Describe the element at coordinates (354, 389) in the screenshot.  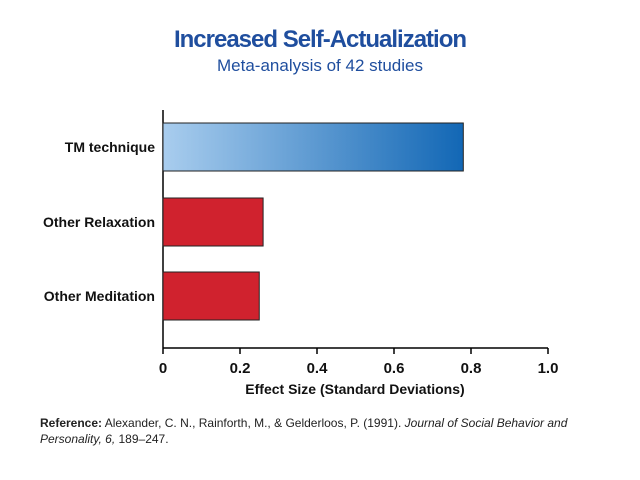
I see `x-axis-label: Effect Size (Standard Deviations)` at that location.